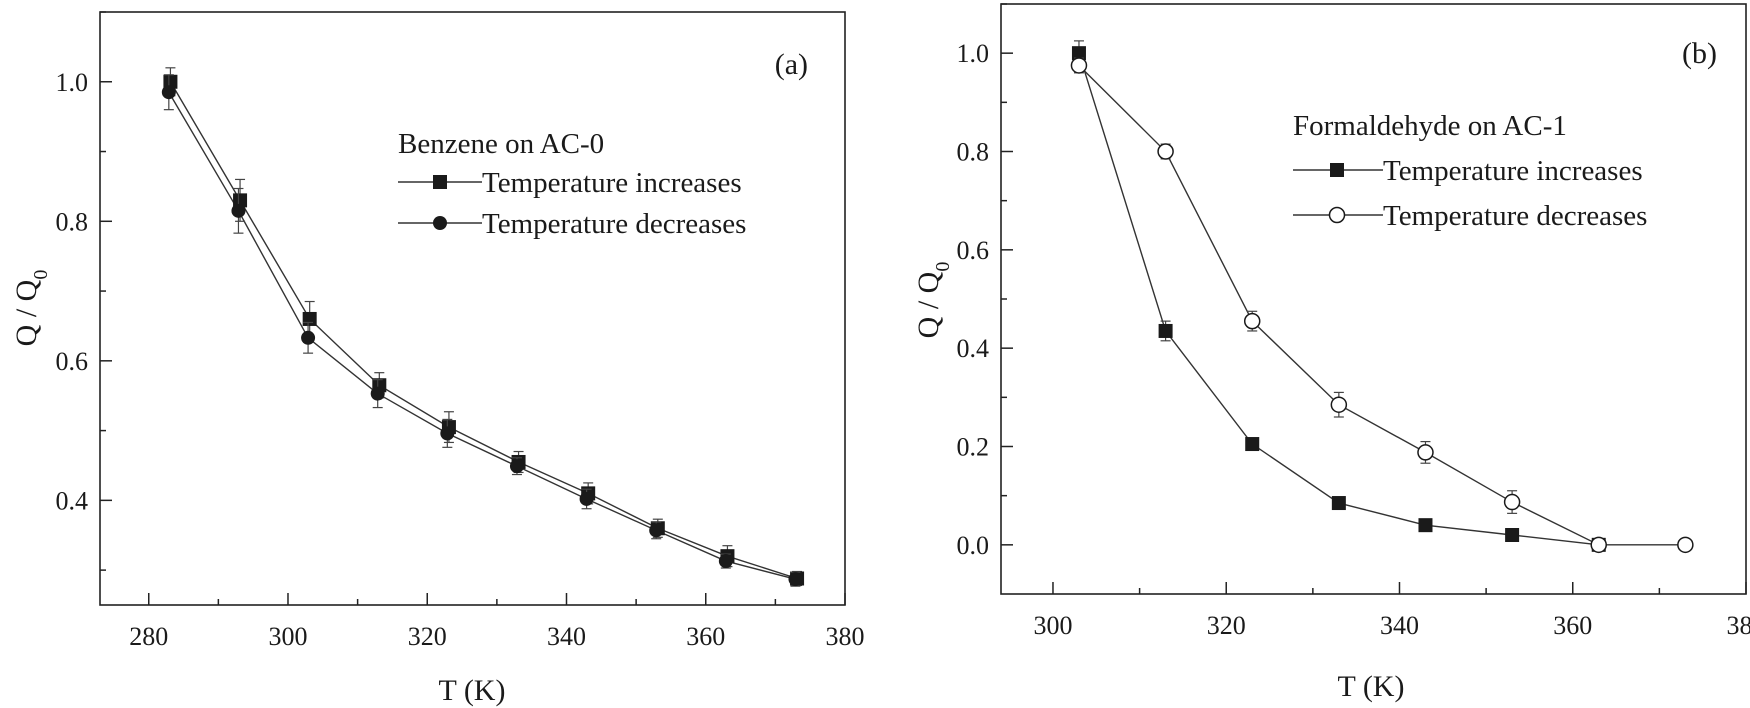 This screenshot has width=1750, height=708. I want to click on panel-b-x-axis-title: T (K), so click(1371, 686).